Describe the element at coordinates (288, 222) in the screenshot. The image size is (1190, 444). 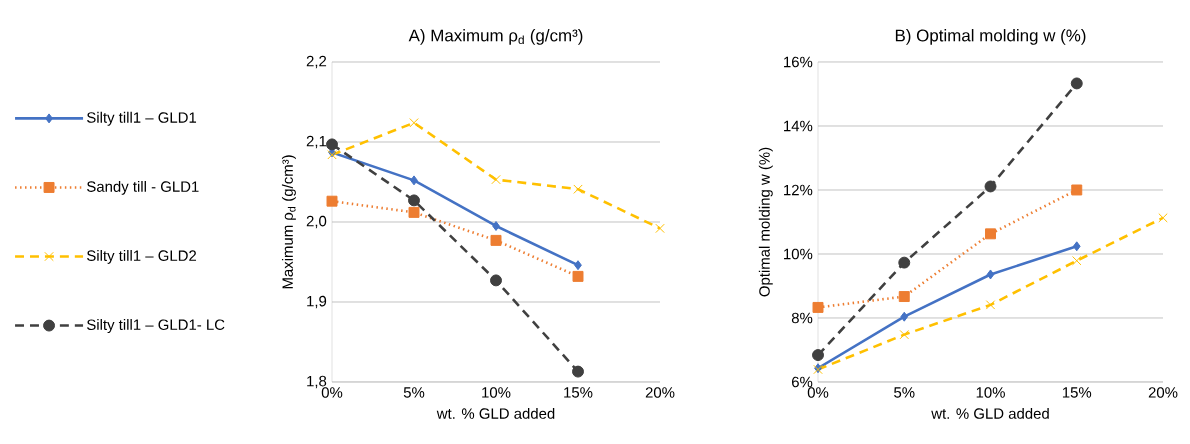
I see `y-axis-title: Maximum ρ$_{d}$ (g/cm³)` at that location.